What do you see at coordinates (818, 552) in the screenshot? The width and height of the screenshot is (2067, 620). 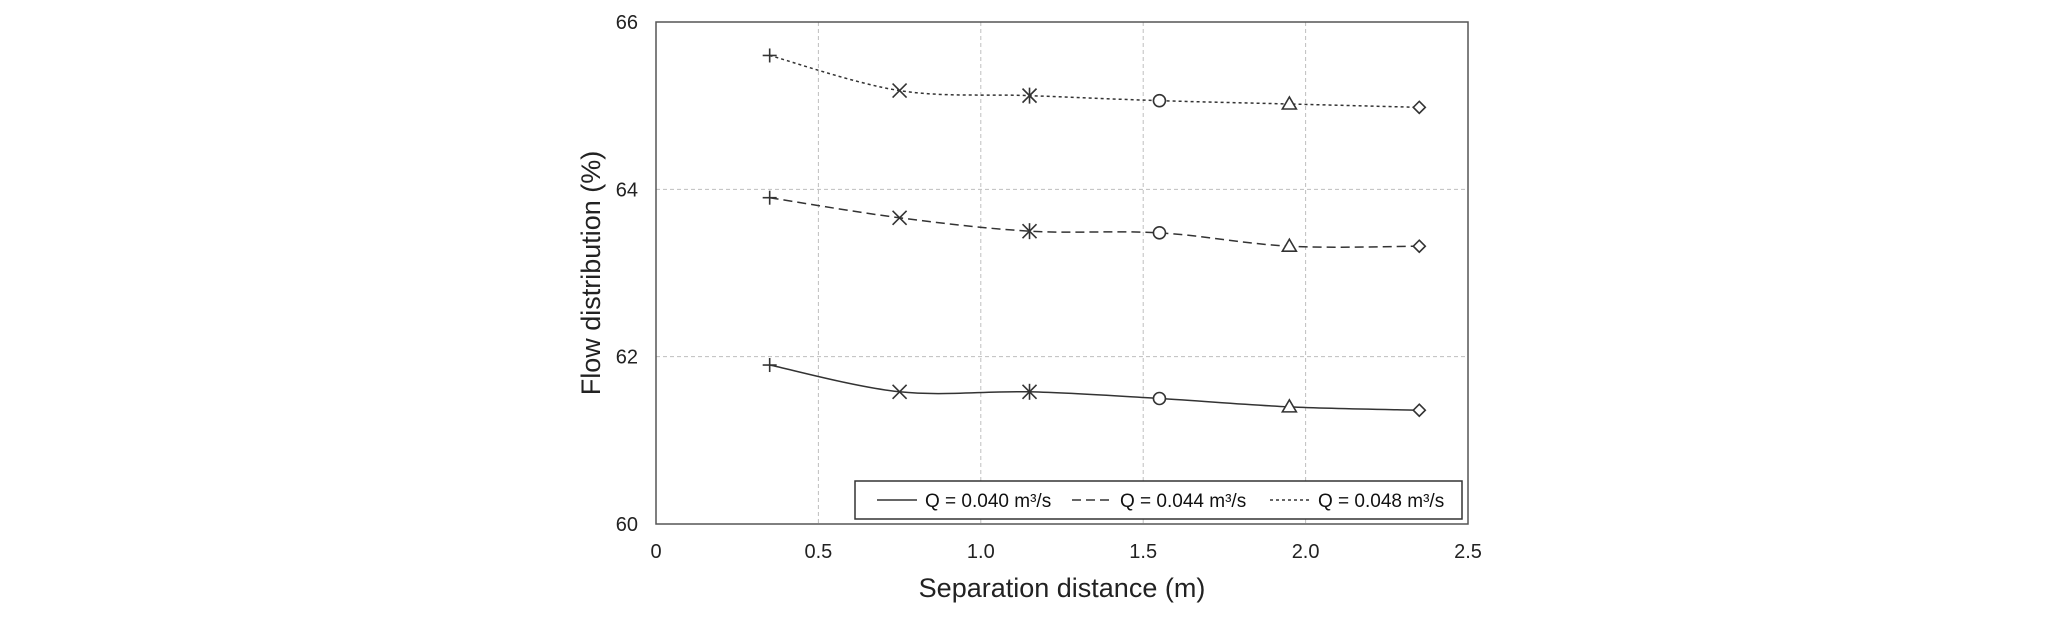 I see `x-tick-label: 0.5` at bounding box center [818, 552].